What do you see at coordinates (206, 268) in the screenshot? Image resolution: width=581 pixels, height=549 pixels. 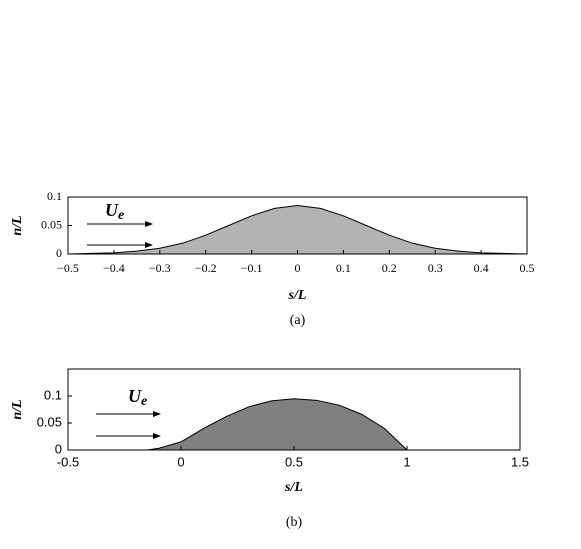 I see `x-tick-label: −0.2` at bounding box center [206, 268].